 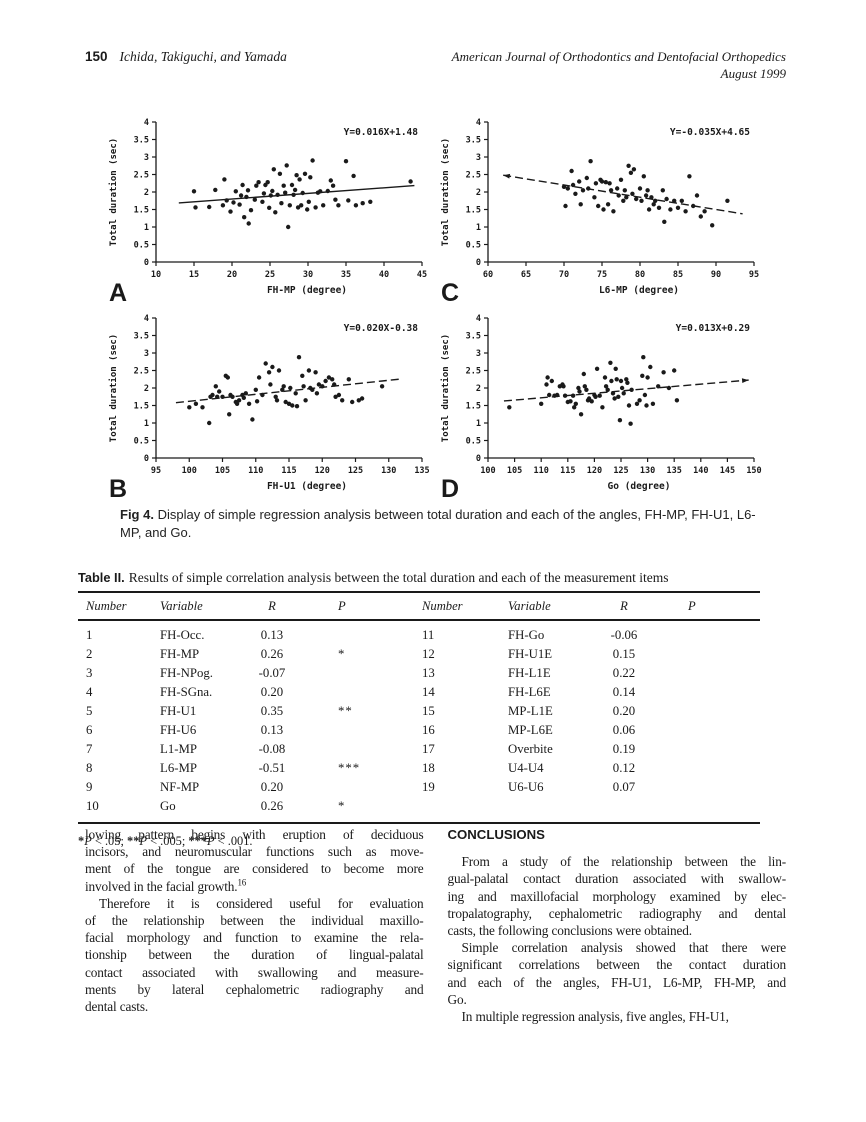 I want to click on x-axis-label: L6-MP (degree), so click(x=639, y=290).